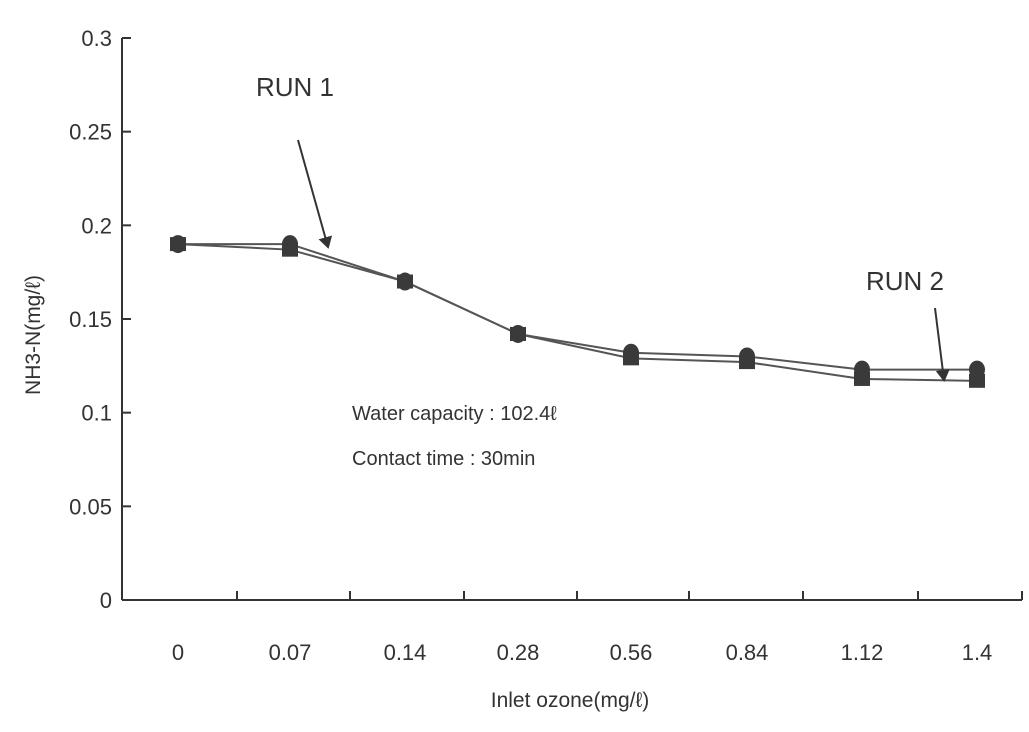 This screenshot has width=1029, height=732. Describe the element at coordinates (106, 600) in the screenshot. I see `y-tick-label: 0` at that location.